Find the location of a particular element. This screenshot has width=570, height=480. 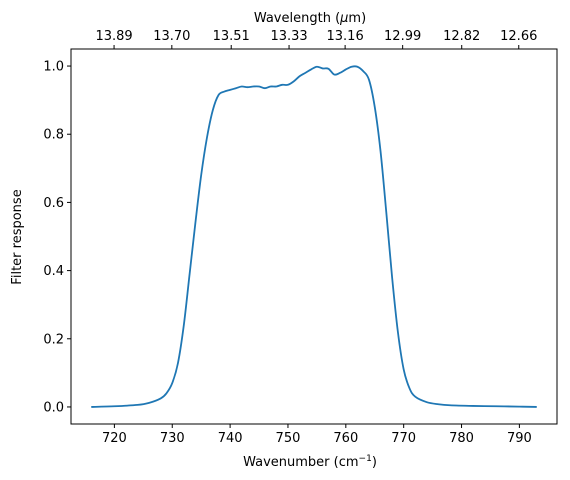

x-tick-label: 750 is located at coordinates (288, 438).